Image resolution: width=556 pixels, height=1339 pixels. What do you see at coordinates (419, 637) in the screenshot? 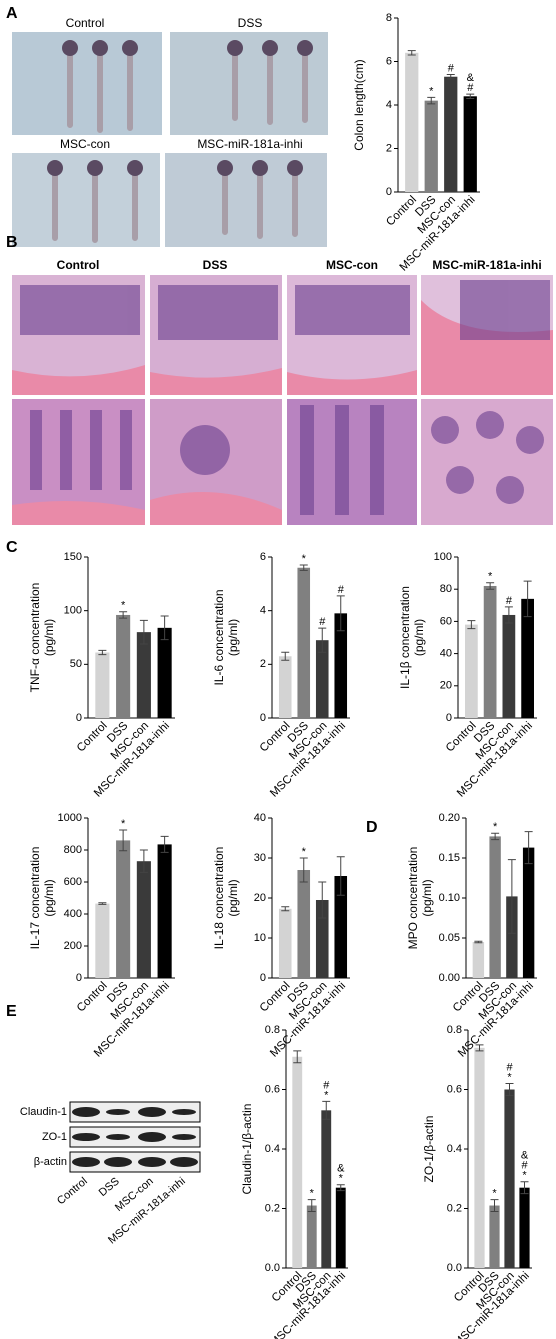
I see `y-axis-label: (pg/ml)` at bounding box center [419, 637].